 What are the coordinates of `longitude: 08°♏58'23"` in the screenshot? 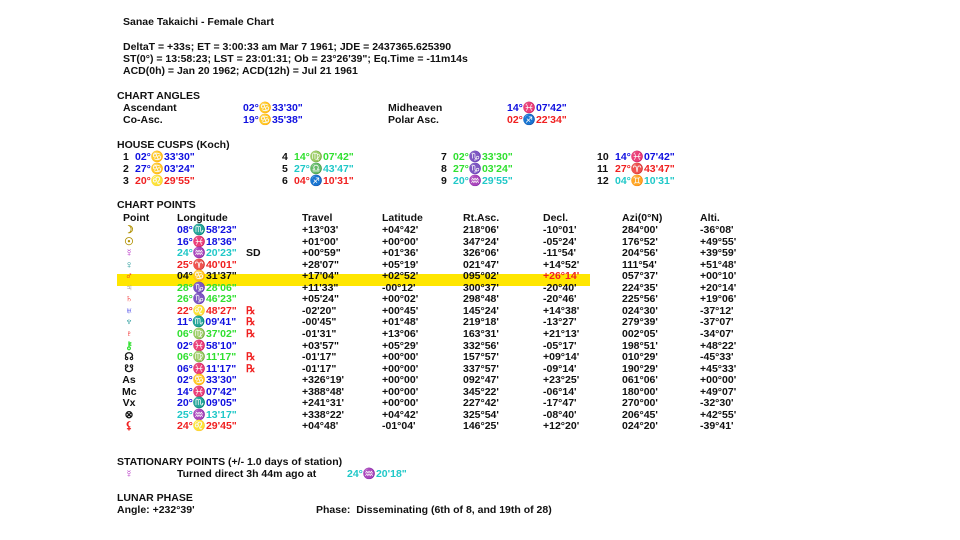 It's located at (207, 230).